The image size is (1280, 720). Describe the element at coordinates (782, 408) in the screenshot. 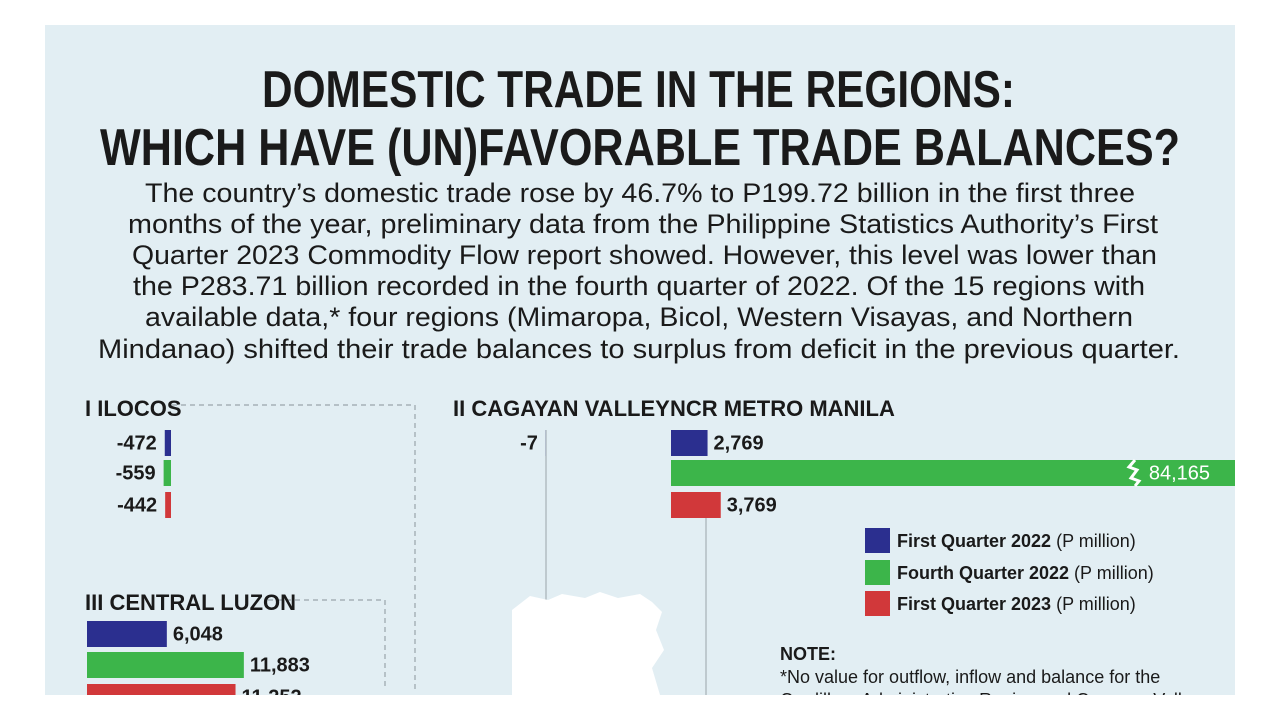

I see `region-name: NCR METRO MANILA` at that location.